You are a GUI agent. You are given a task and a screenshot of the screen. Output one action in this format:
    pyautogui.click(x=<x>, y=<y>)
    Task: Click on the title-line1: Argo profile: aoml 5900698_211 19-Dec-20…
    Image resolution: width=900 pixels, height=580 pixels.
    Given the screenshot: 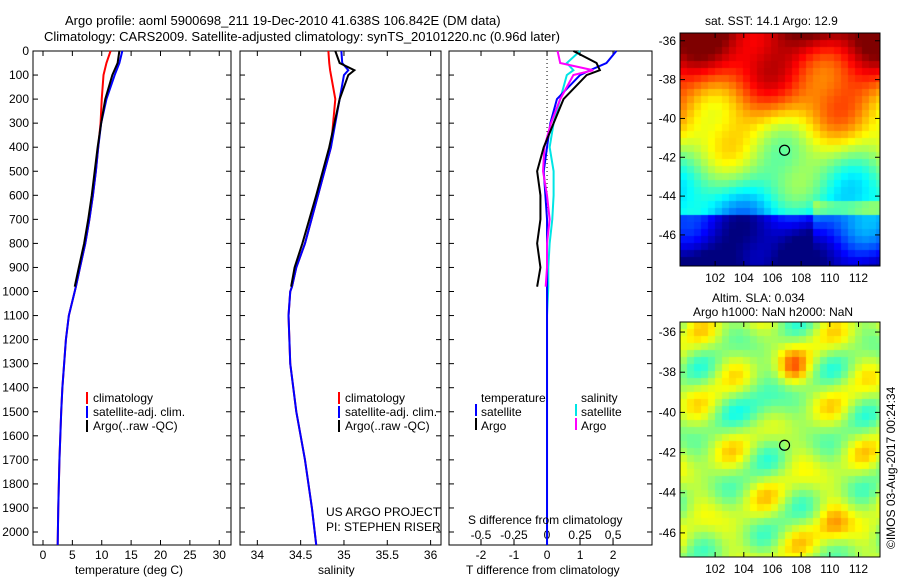 What is the action you would take?
    pyautogui.click(x=283, y=20)
    